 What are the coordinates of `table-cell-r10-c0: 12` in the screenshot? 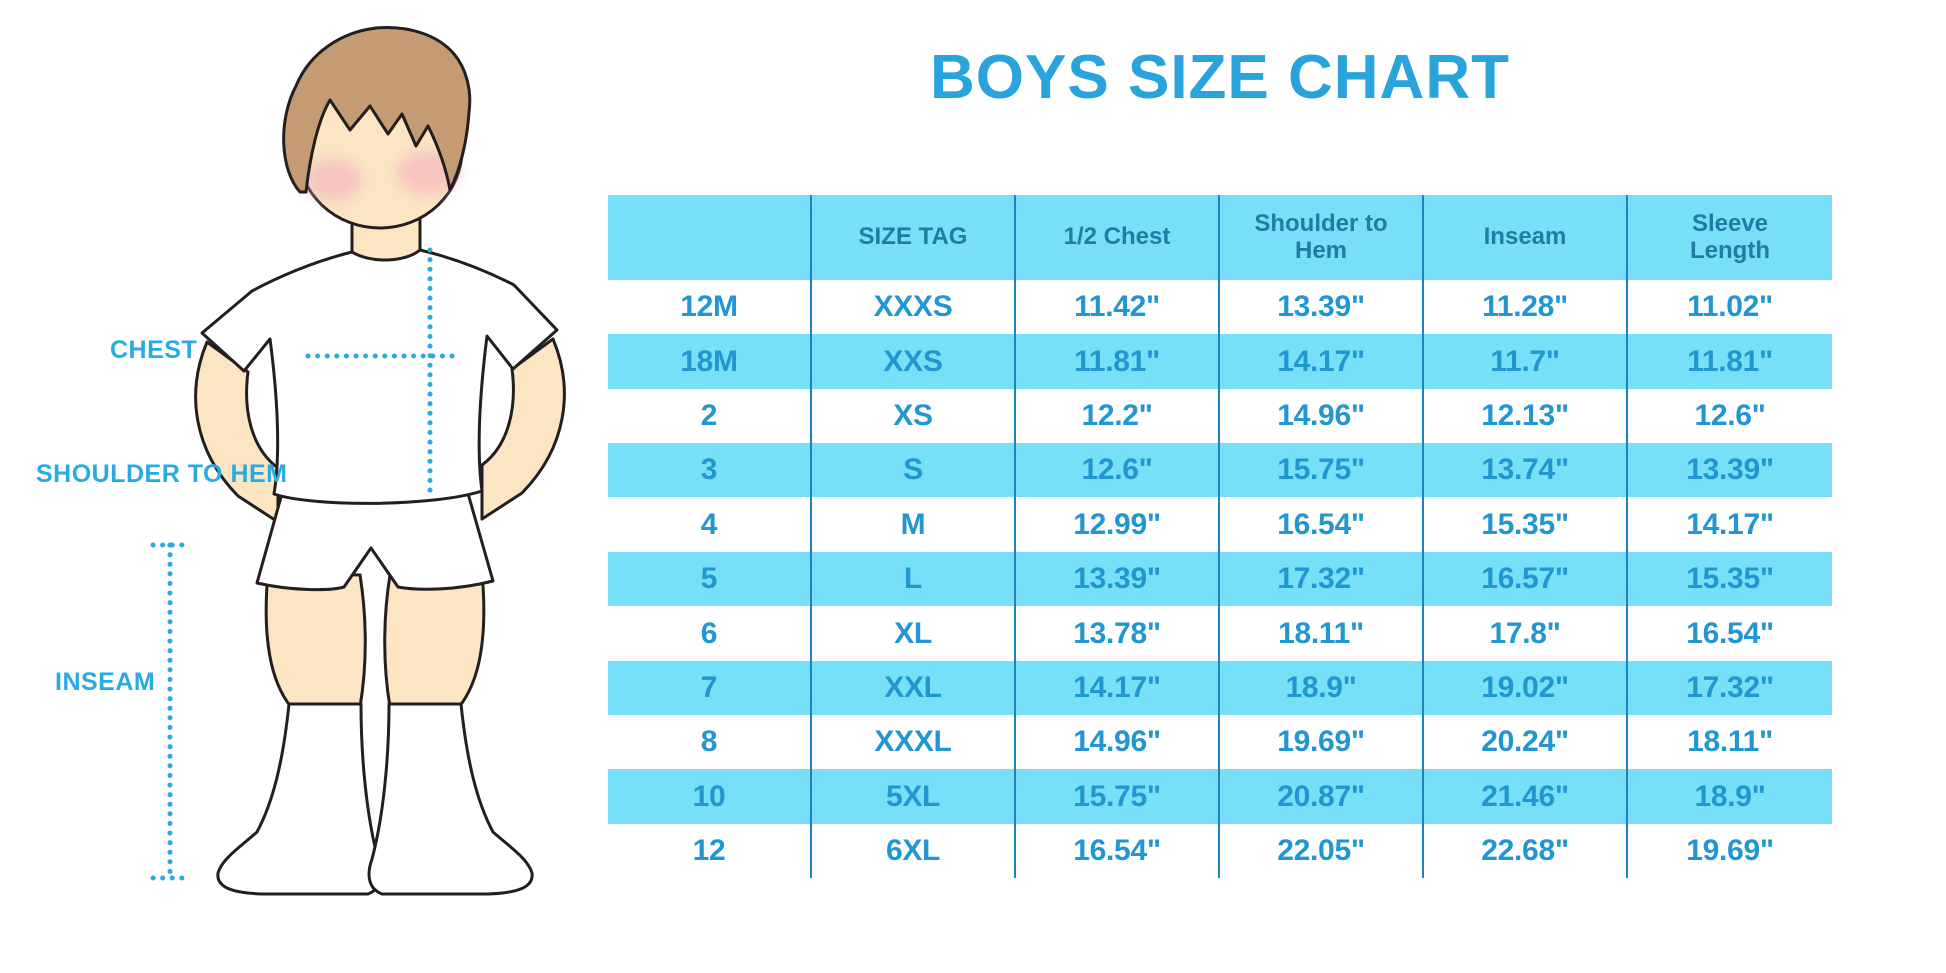 It's located at (710, 850).